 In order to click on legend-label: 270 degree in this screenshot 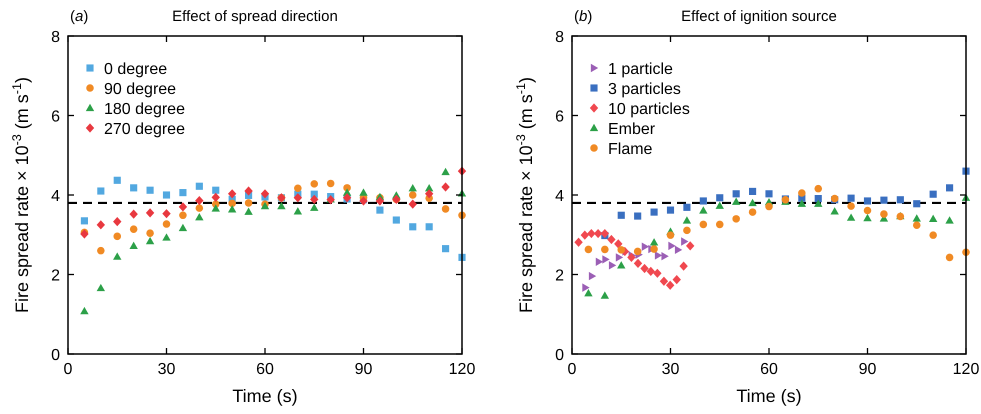, I will do `click(145, 129)`.